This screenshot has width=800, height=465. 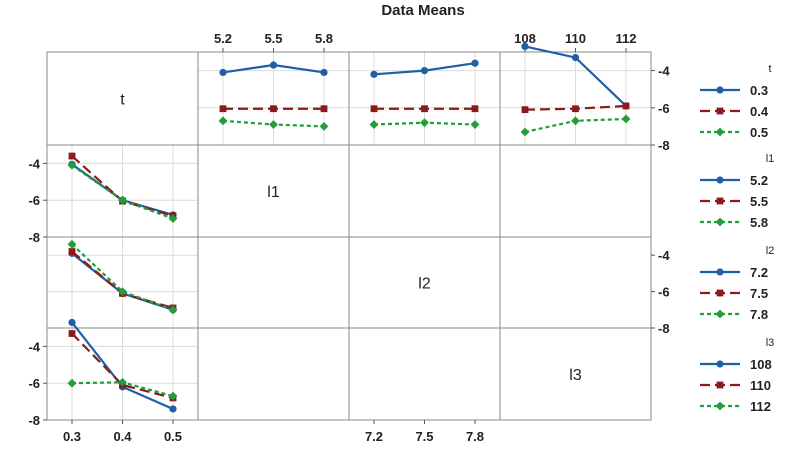 I want to click on tick-label: 108, so click(x=525, y=38).